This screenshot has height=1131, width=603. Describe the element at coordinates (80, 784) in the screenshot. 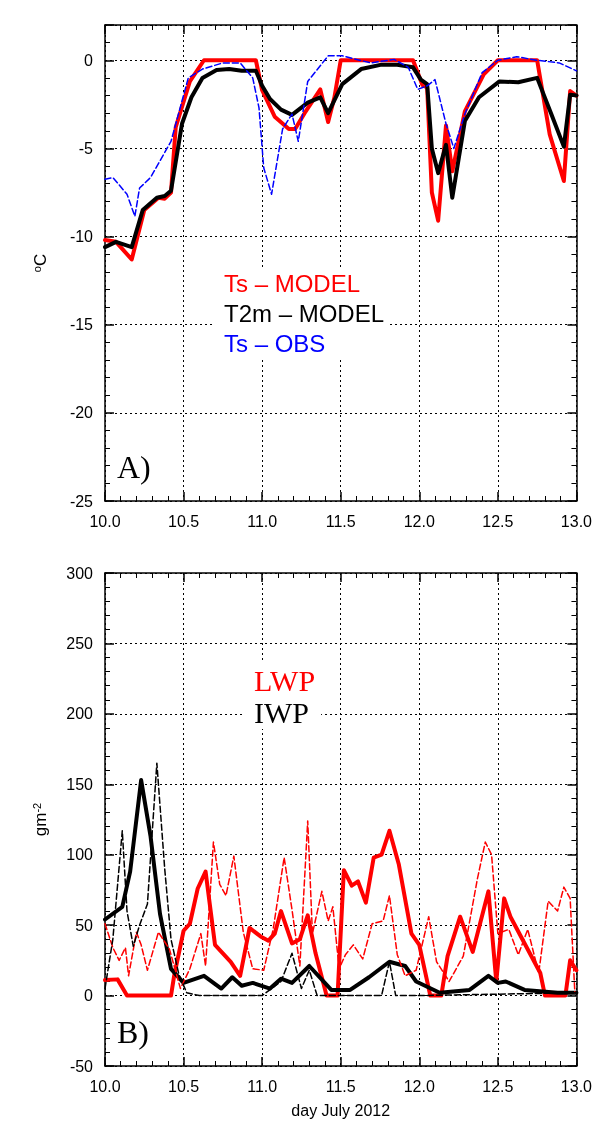

I see `y-tick-label: 150` at that location.